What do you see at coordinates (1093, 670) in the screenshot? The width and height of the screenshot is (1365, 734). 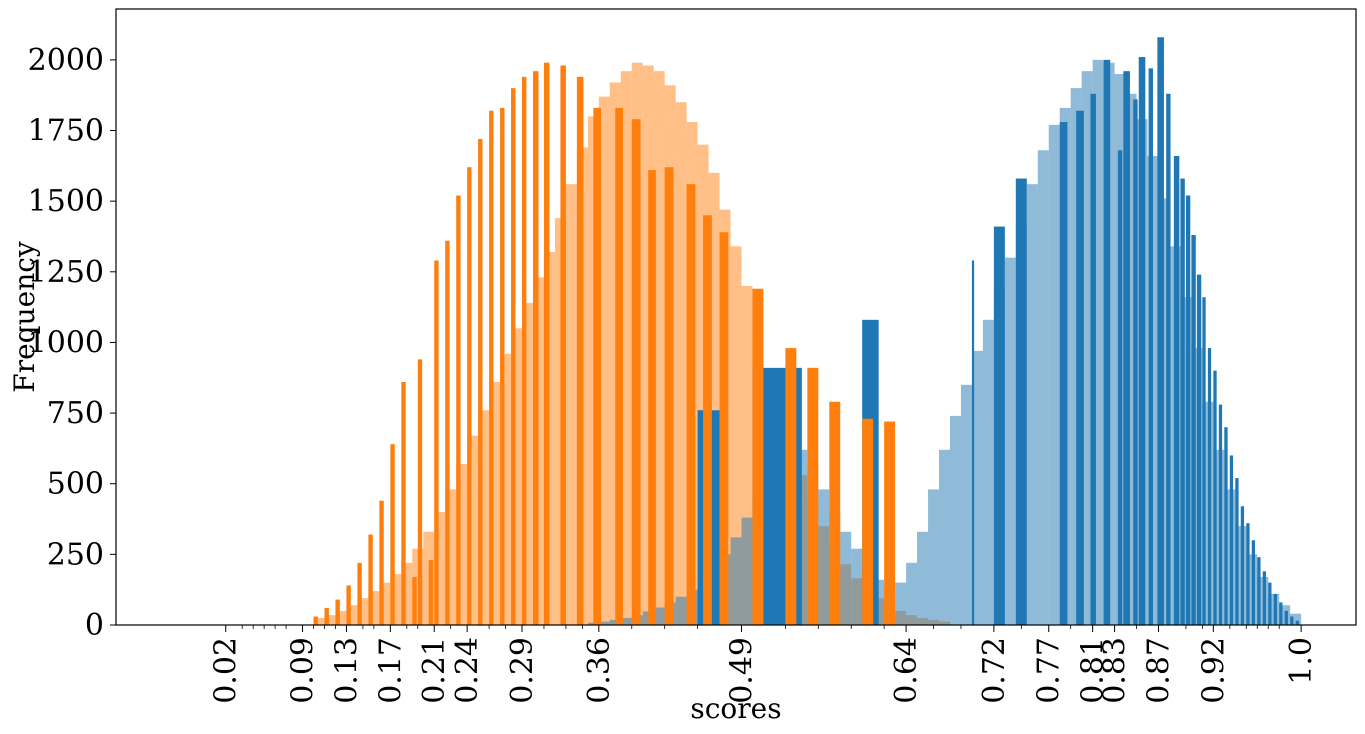 I see `x-tick-label: 0.81` at bounding box center [1093, 670].